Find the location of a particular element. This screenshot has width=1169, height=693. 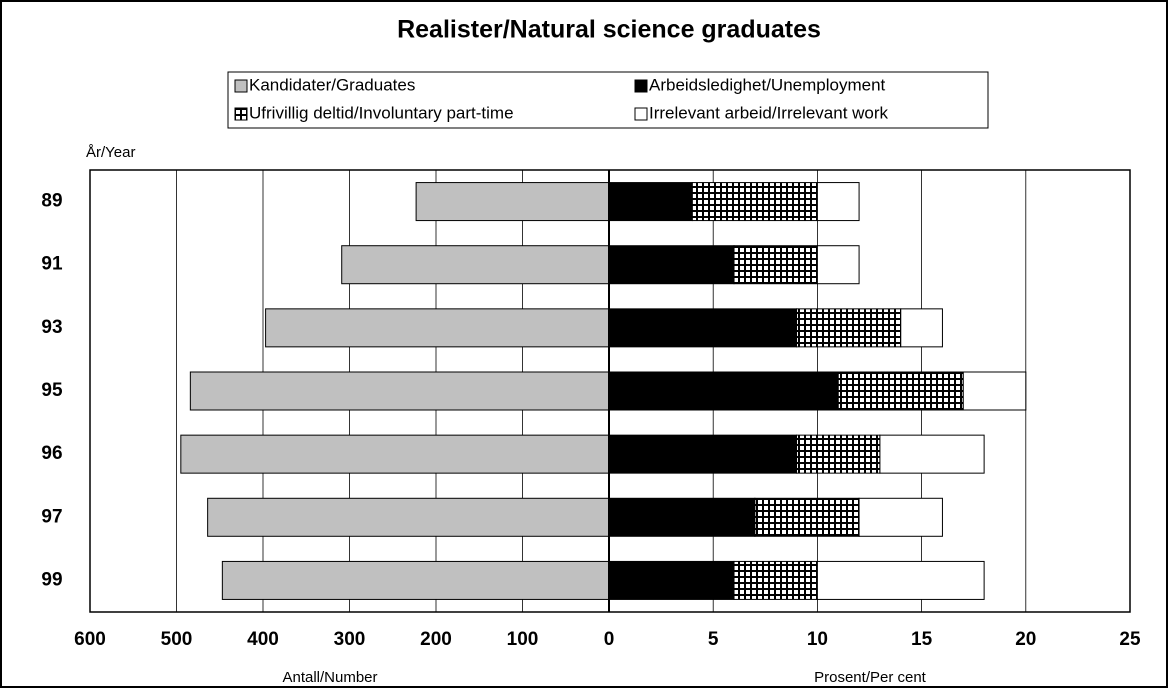

x-tick-label: 100 is located at coordinates (523, 639).